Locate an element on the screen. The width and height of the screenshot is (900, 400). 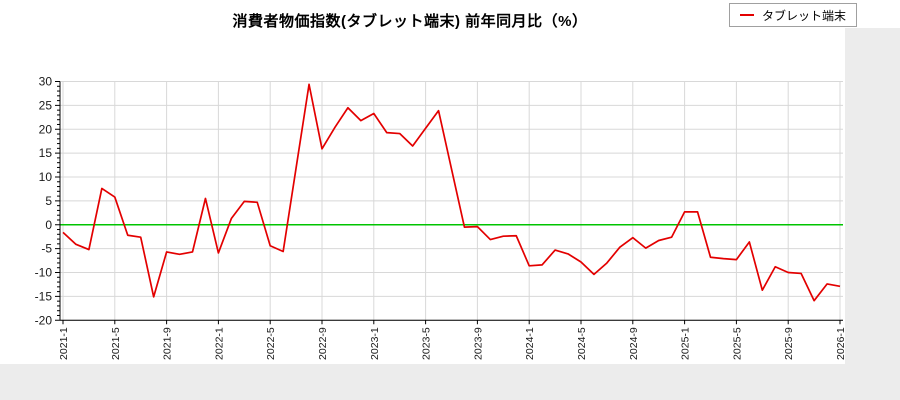
y-tick-label: -15 is located at coordinates (44, 296).